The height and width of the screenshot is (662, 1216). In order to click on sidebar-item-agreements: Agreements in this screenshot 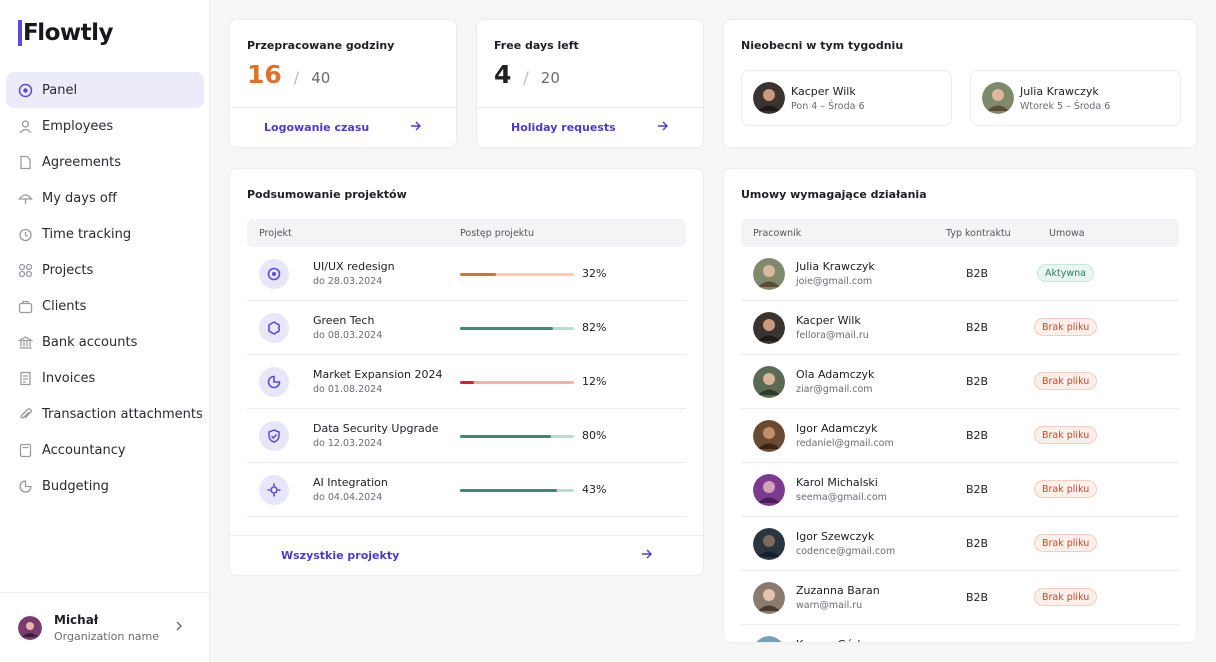, I will do `click(105, 162)`.